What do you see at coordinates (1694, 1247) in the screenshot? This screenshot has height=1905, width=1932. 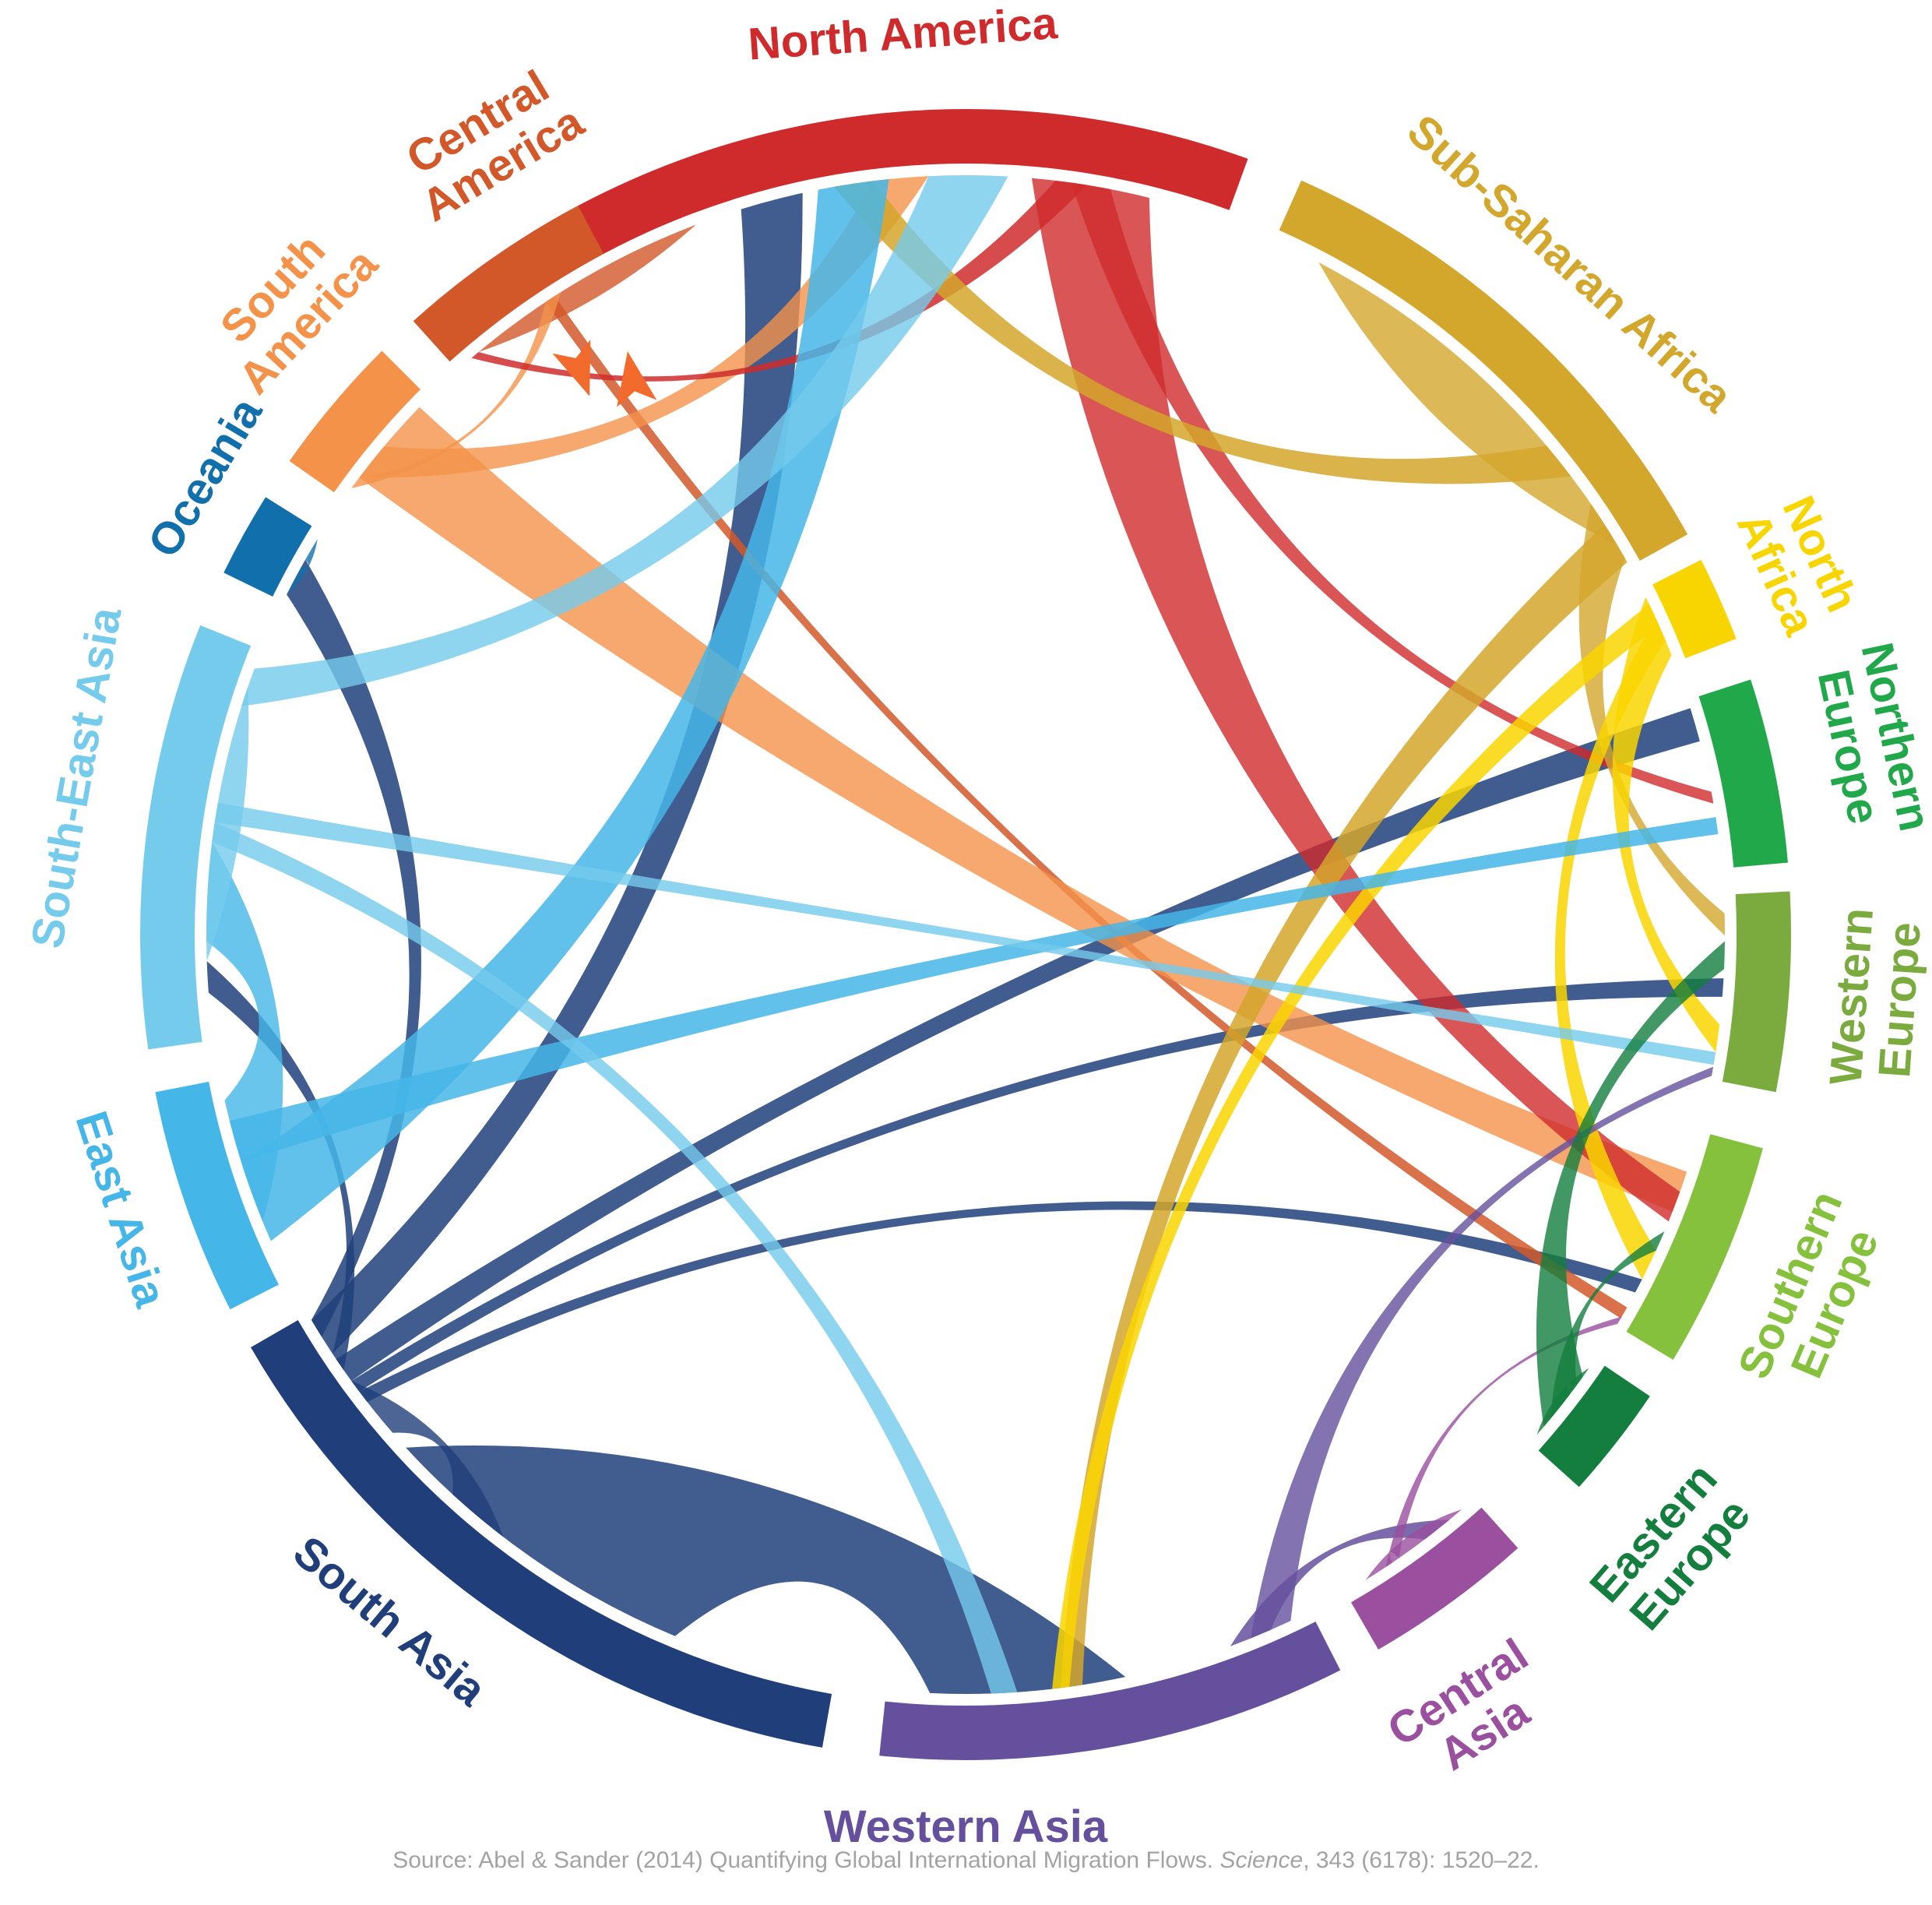 I see `arc-southern-europe` at bounding box center [1694, 1247].